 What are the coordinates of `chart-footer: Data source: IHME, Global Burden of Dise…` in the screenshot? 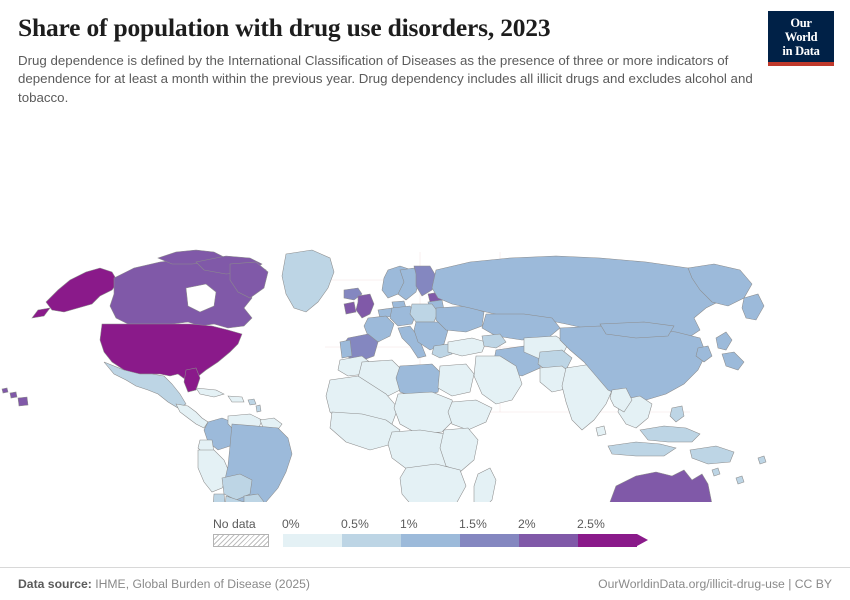 It's located at (425, 583).